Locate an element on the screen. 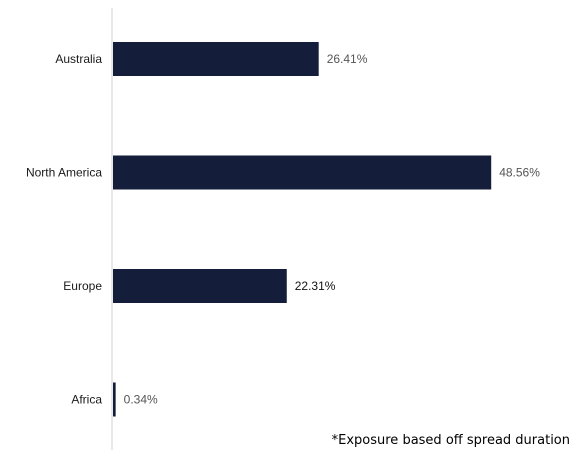 This screenshot has height=458, width=574. bar-africa is located at coordinates (114, 399).